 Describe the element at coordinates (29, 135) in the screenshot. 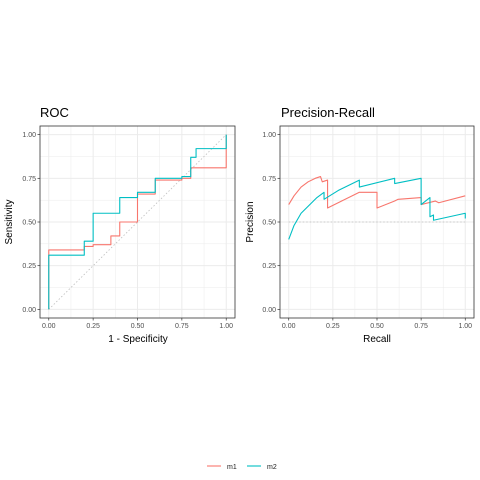

I see `roc-y-tick-label: 1.00` at that location.